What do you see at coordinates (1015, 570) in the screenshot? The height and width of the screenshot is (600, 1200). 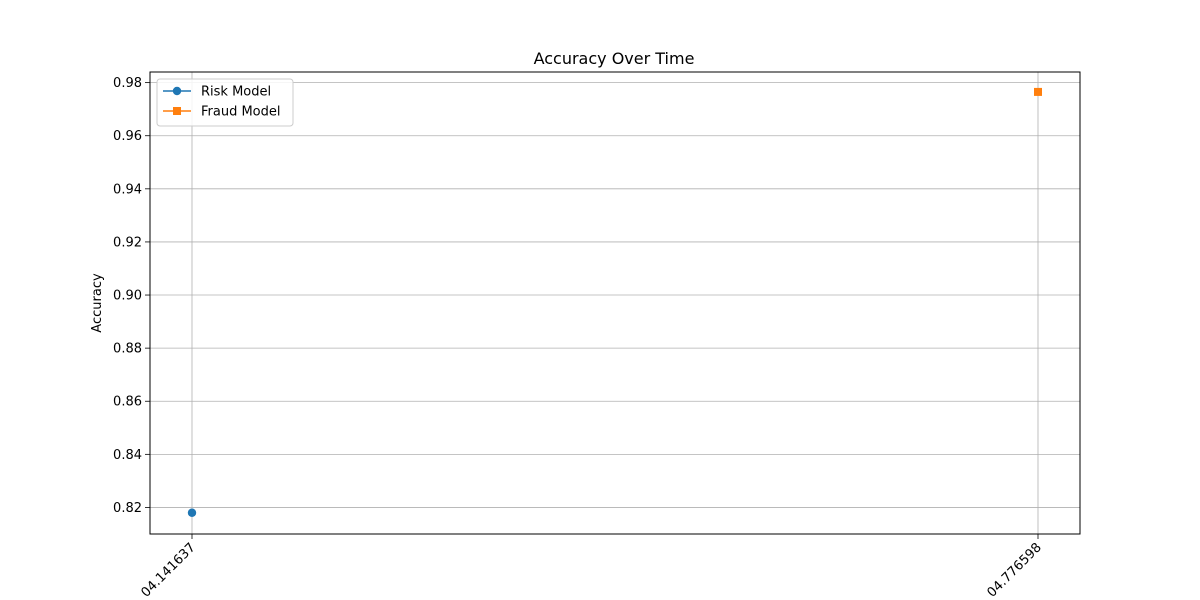 I see `x-tick-label: 04.776598` at bounding box center [1015, 570].